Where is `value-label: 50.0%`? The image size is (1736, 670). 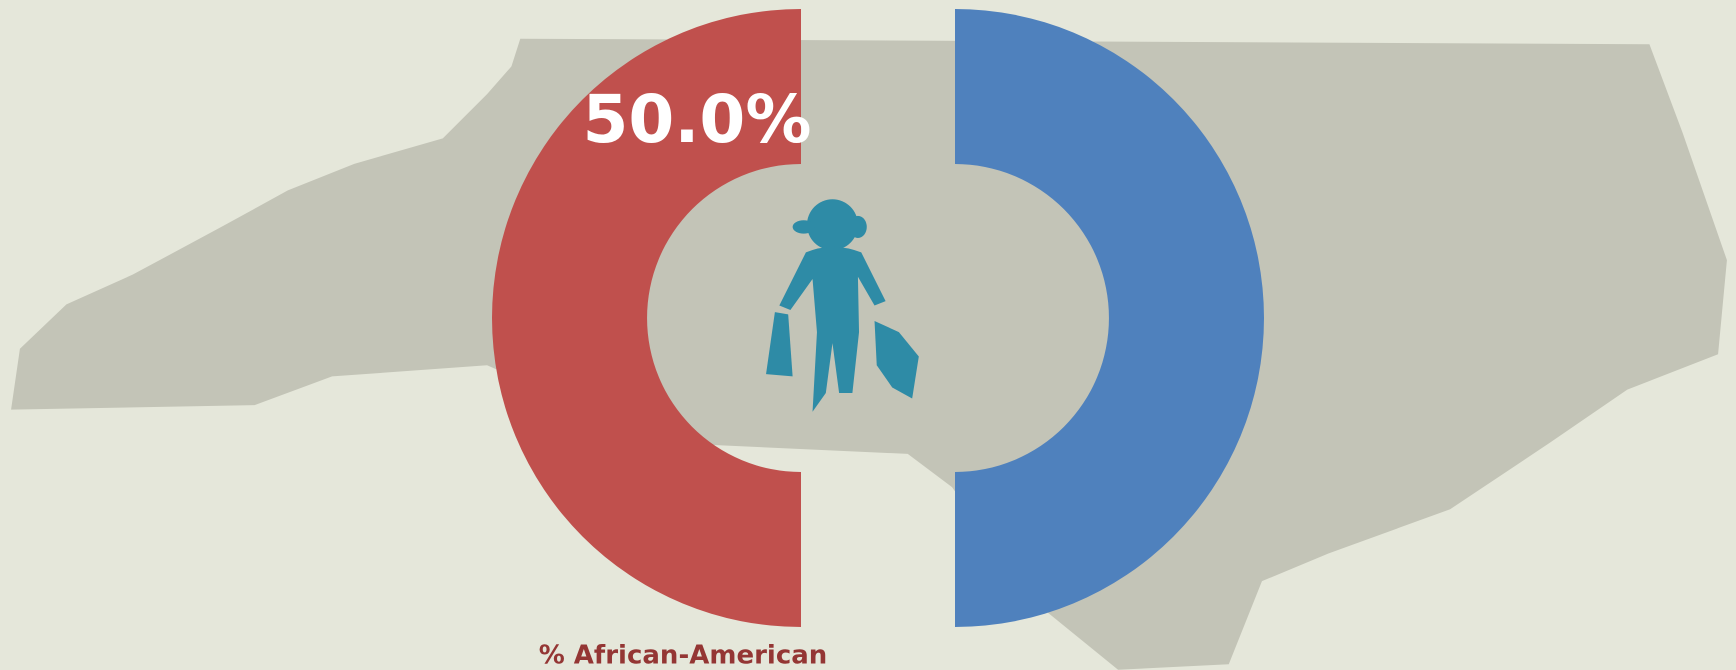
value-label: 50.0% is located at coordinates (697, 119).